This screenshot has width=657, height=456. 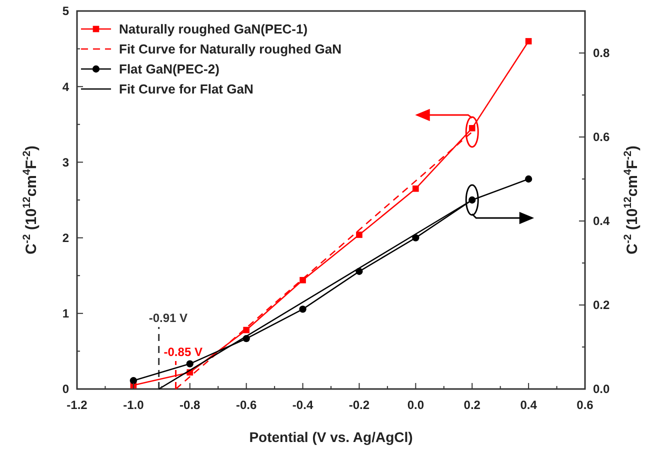 What do you see at coordinates (77, 405) in the screenshot?
I see `x-tick-label: -1.2` at bounding box center [77, 405].